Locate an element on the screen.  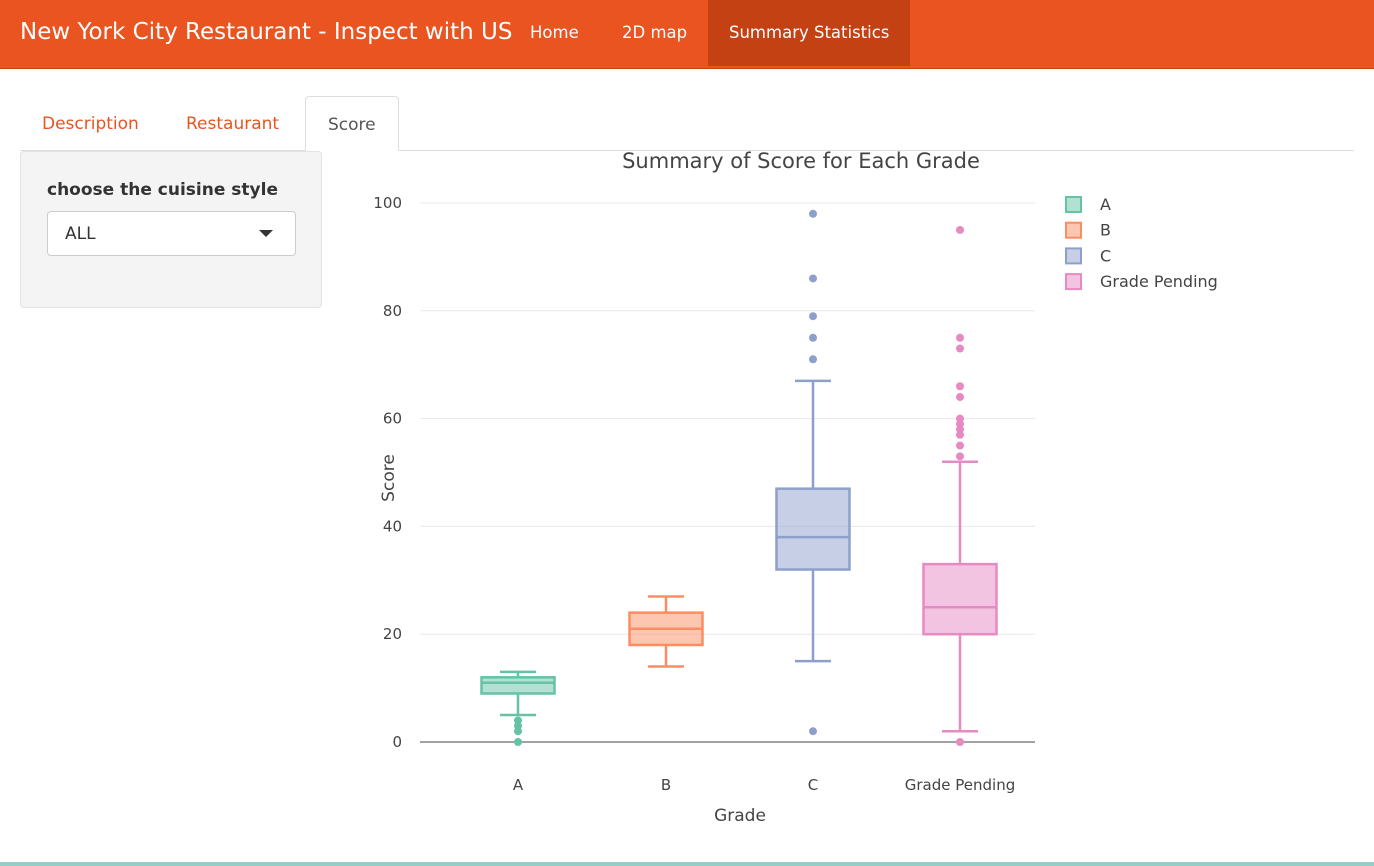
box-b is located at coordinates (666, 631).